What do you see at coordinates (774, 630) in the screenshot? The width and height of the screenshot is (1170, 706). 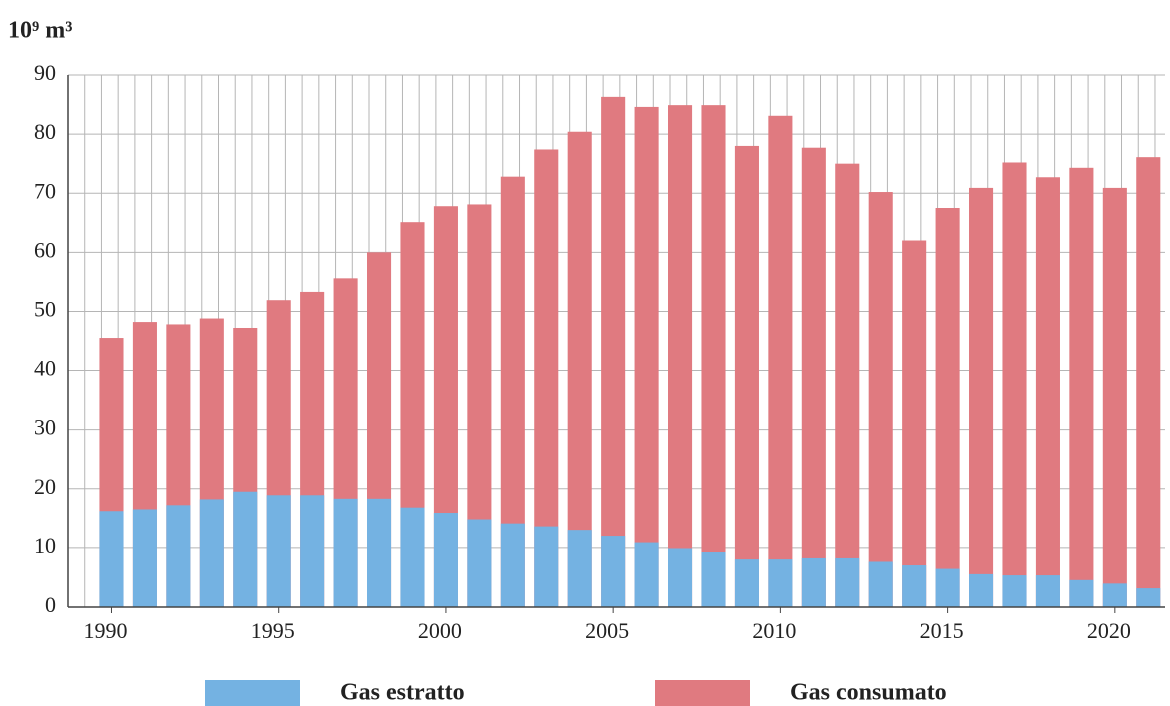 I see `x-tick-label: 2010` at bounding box center [774, 630].